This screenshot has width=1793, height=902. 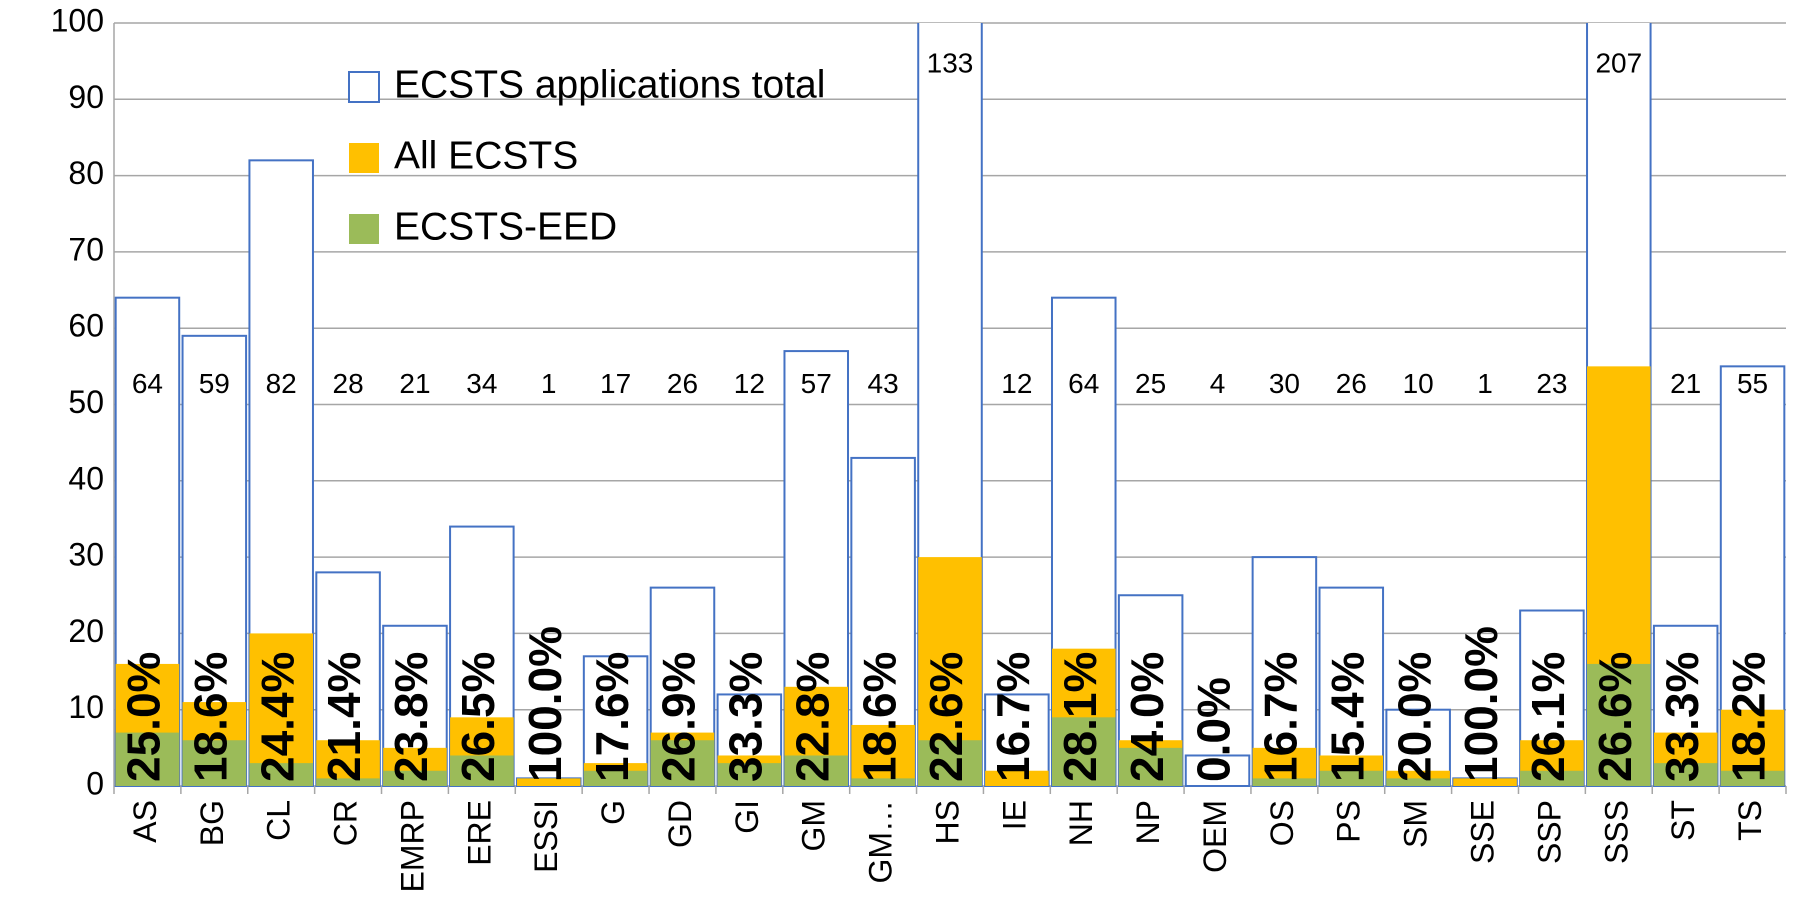 I want to click on total-label: 133, so click(x=950, y=62).